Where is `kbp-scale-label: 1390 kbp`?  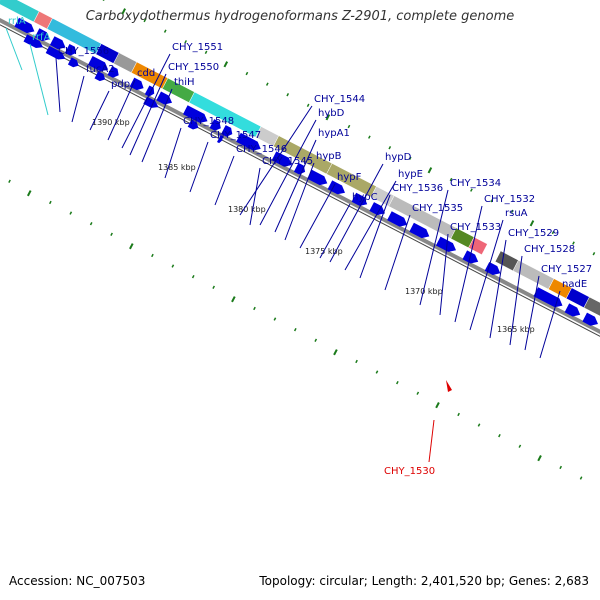 kbp-scale-label: 1390 kbp is located at coordinates (111, 122).